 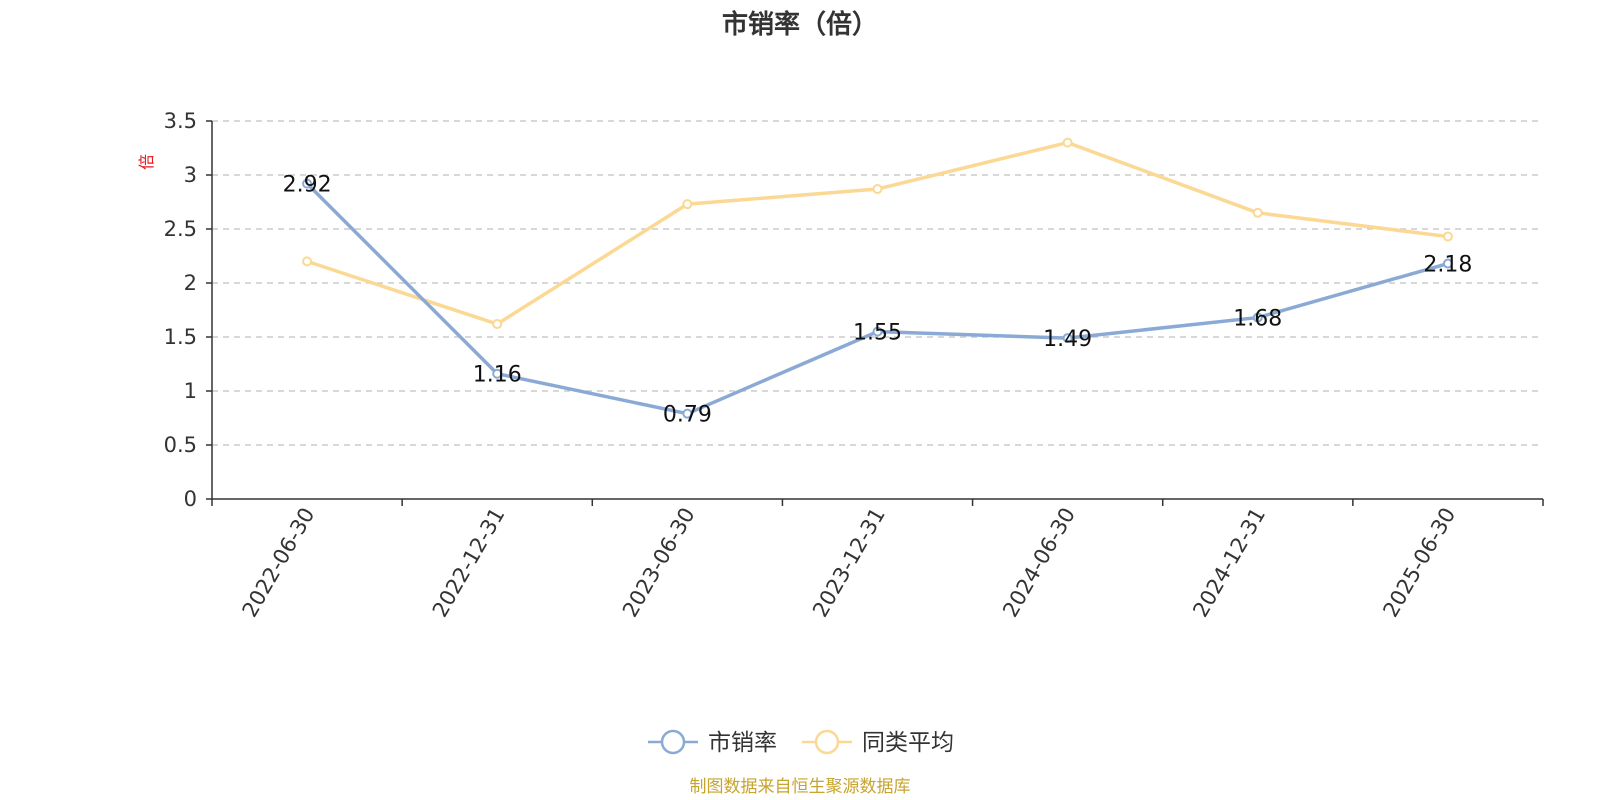 I want to click on y-tick-label: 2, so click(x=190, y=283).